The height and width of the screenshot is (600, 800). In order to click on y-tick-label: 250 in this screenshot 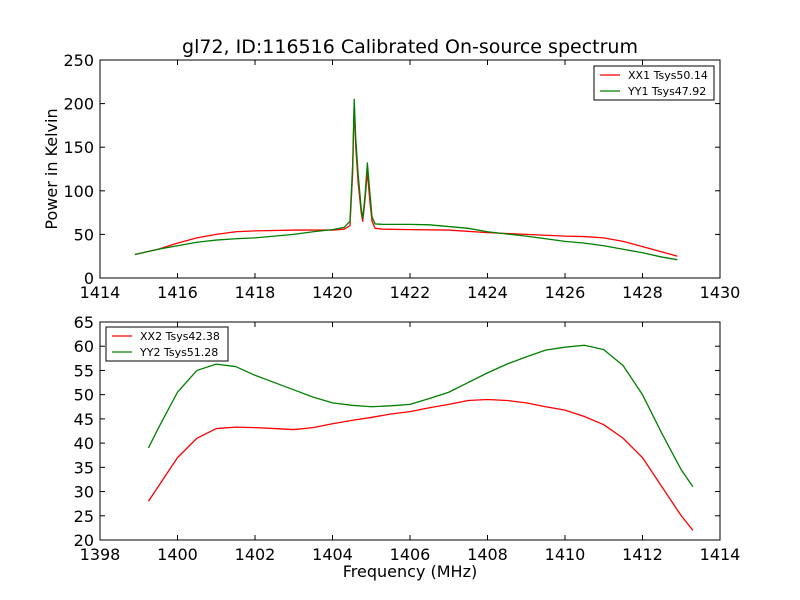, I will do `click(78, 60)`.